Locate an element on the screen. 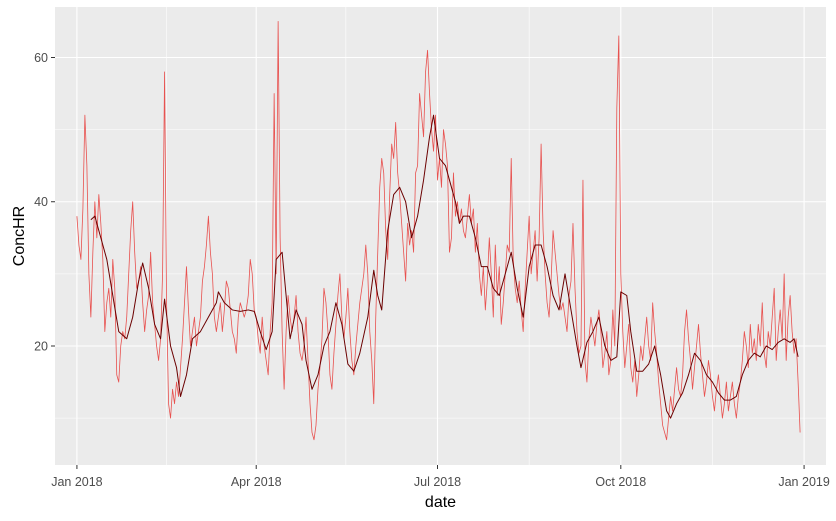 The height and width of the screenshot is (521, 836). y-tick-label: 40 is located at coordinates (41, 202).